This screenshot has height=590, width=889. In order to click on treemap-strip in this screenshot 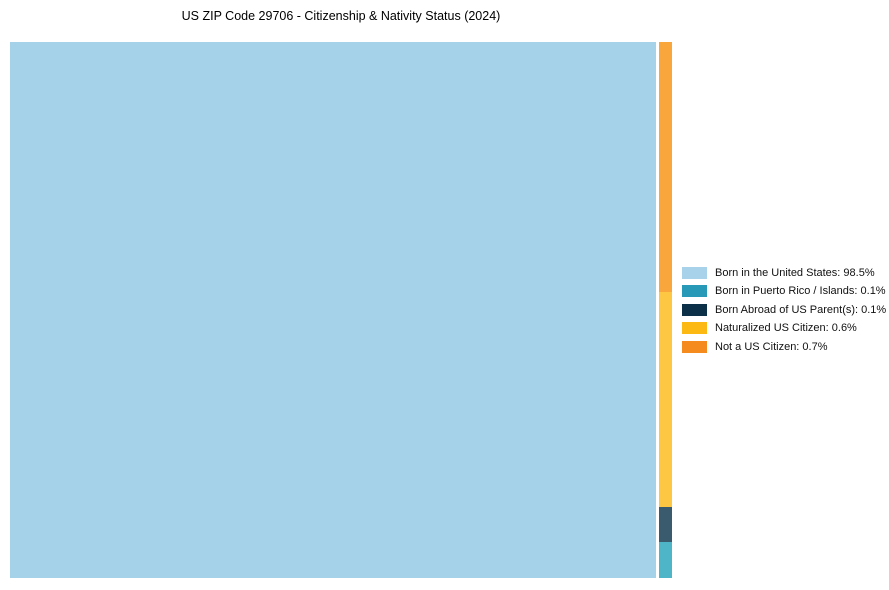, I will do `click(665, 310)`.